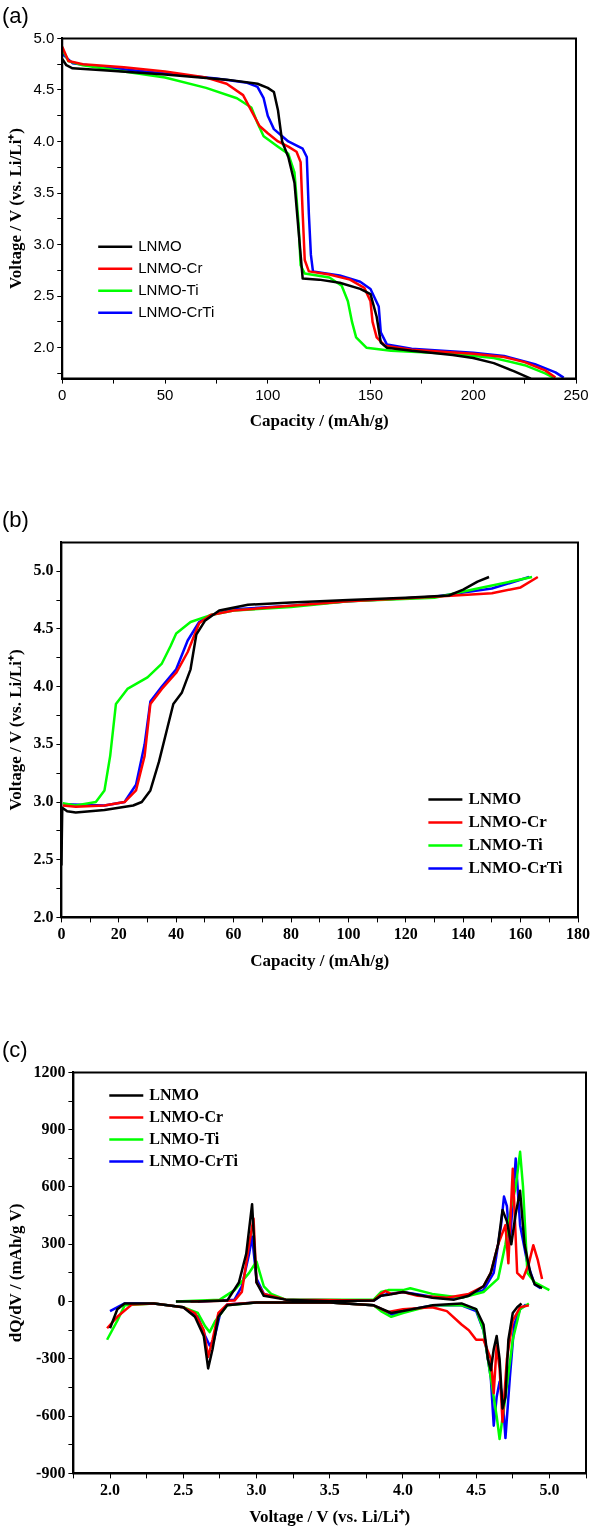 The image size is (598, 1536). I want to click on x-tick-label: 180, so click(578, 934).